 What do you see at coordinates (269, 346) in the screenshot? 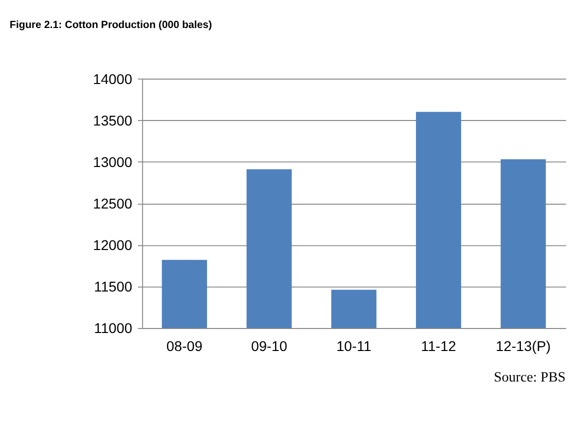
I see `x-tick-label: 09-10` at bounding box center [269, 346].